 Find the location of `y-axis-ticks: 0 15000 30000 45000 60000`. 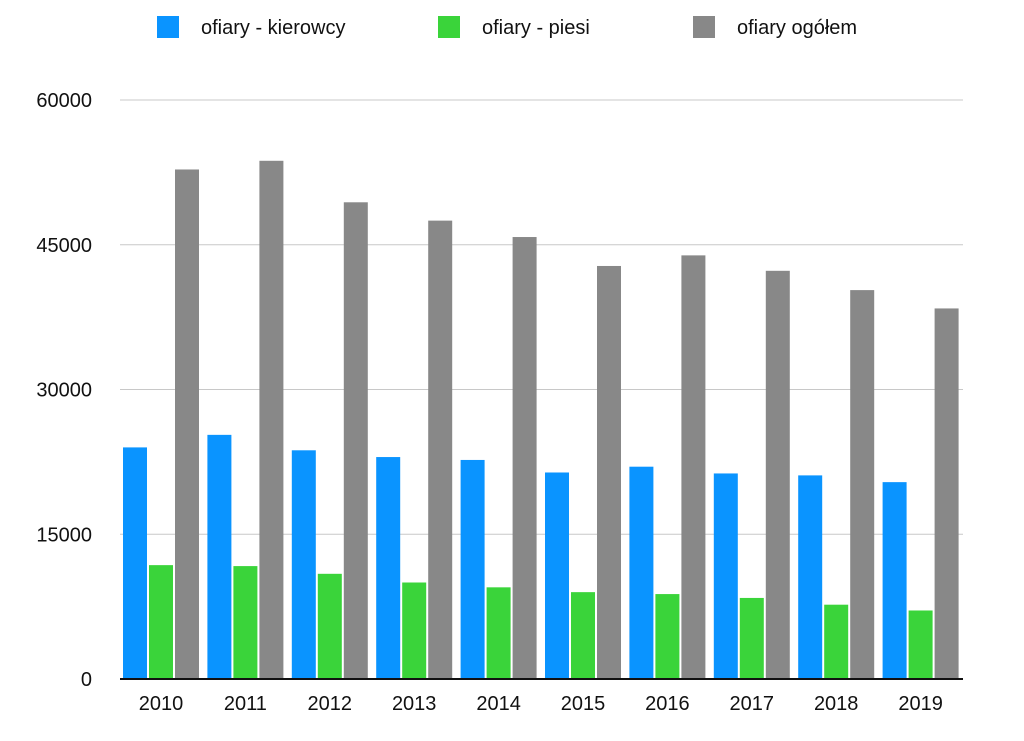

y-axis-ticks: 0 15000 30000 45000 60000 is located at coordinates (64, 390).